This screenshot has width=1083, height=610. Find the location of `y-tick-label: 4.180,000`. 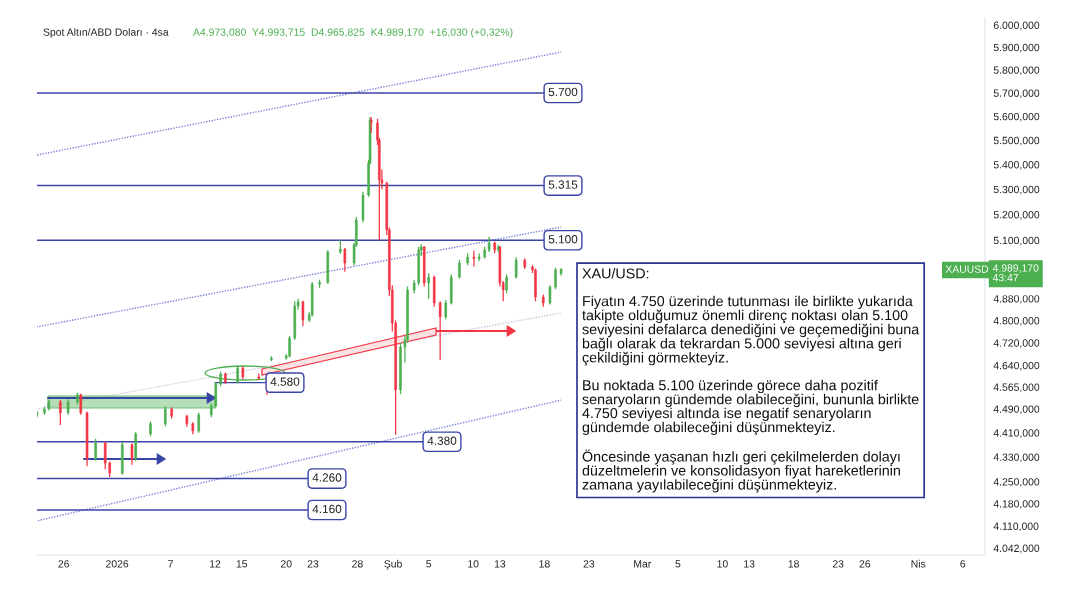

y-tick-label: 4.180,000 is located at coordinates (1016, 504).